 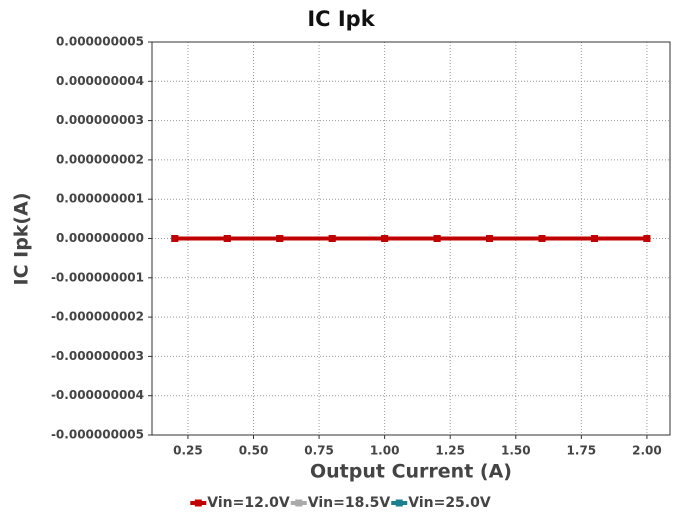 I want to click on y-tick-label: -0.000000001, so click(x=97, y=277).